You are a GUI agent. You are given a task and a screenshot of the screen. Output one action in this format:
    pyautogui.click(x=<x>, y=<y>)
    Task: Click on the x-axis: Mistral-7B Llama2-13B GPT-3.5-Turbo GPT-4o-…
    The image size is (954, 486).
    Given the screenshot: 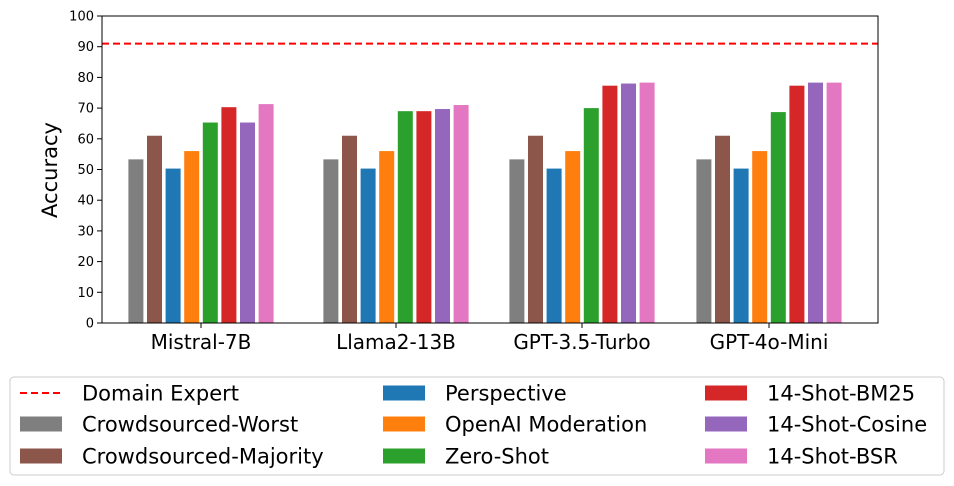 What is the action you would take?
    pyautogui.click(x=490, y=338)
    